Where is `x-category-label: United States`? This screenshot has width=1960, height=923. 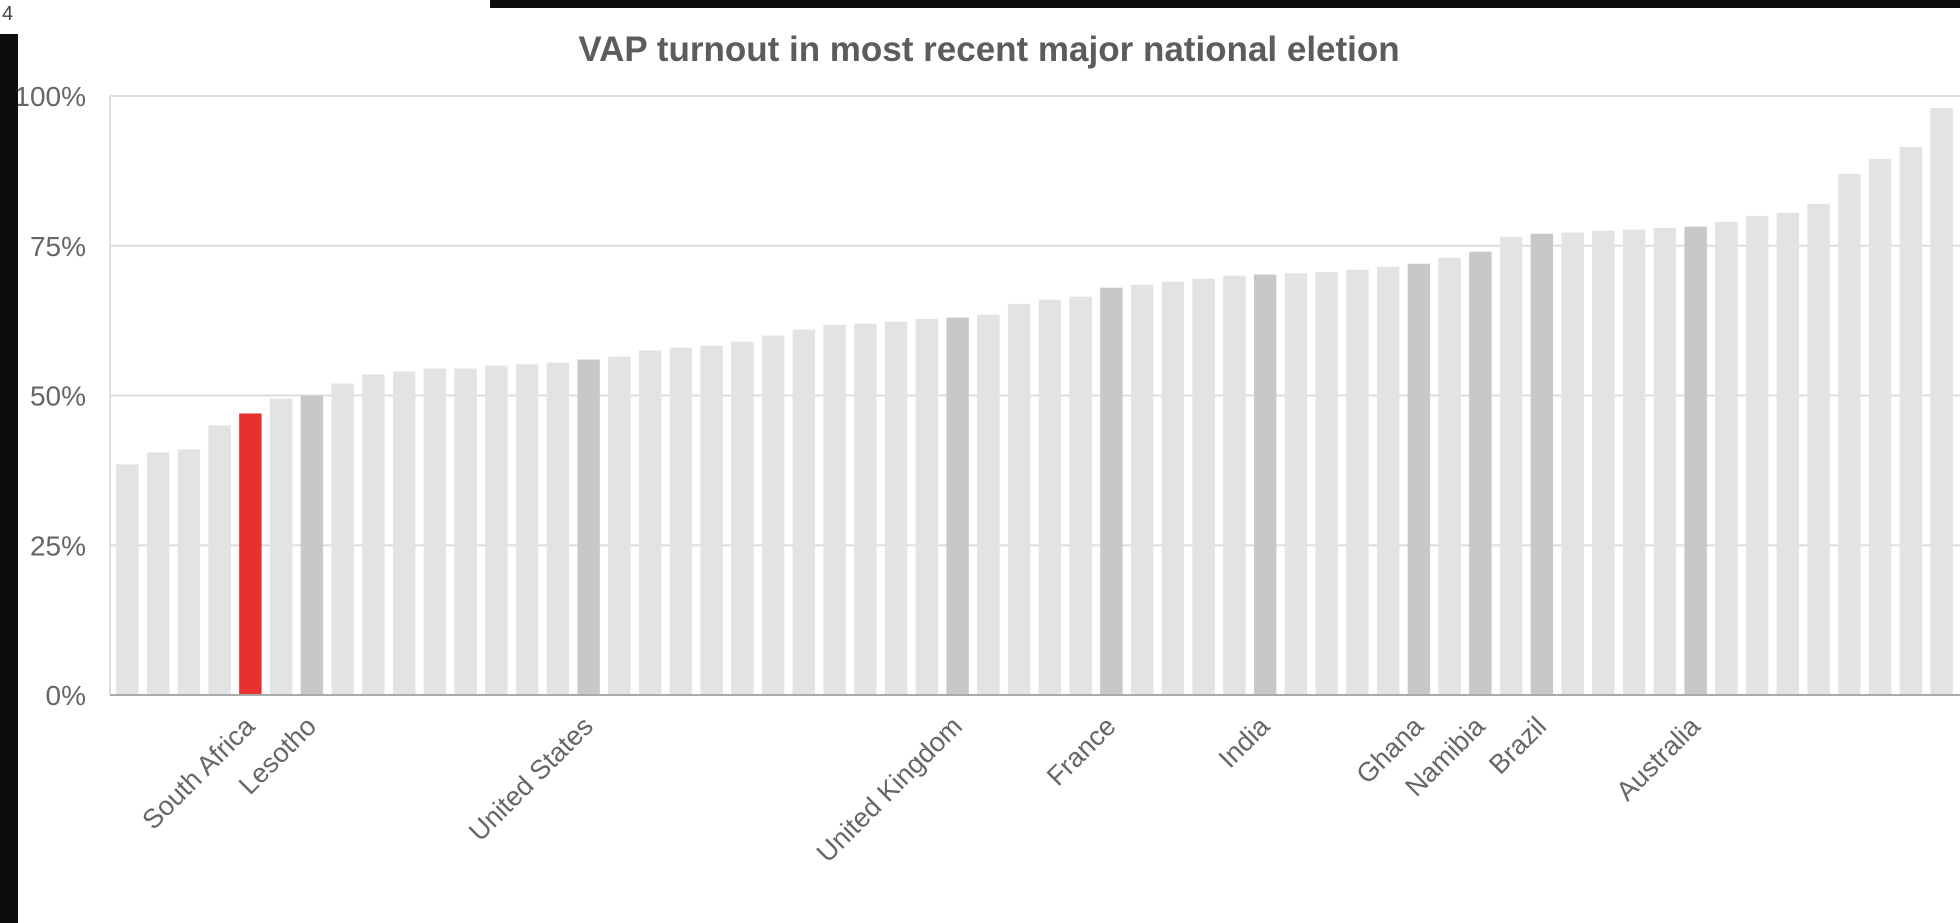
x-category-label: United States is located at coordinates (531, 779).